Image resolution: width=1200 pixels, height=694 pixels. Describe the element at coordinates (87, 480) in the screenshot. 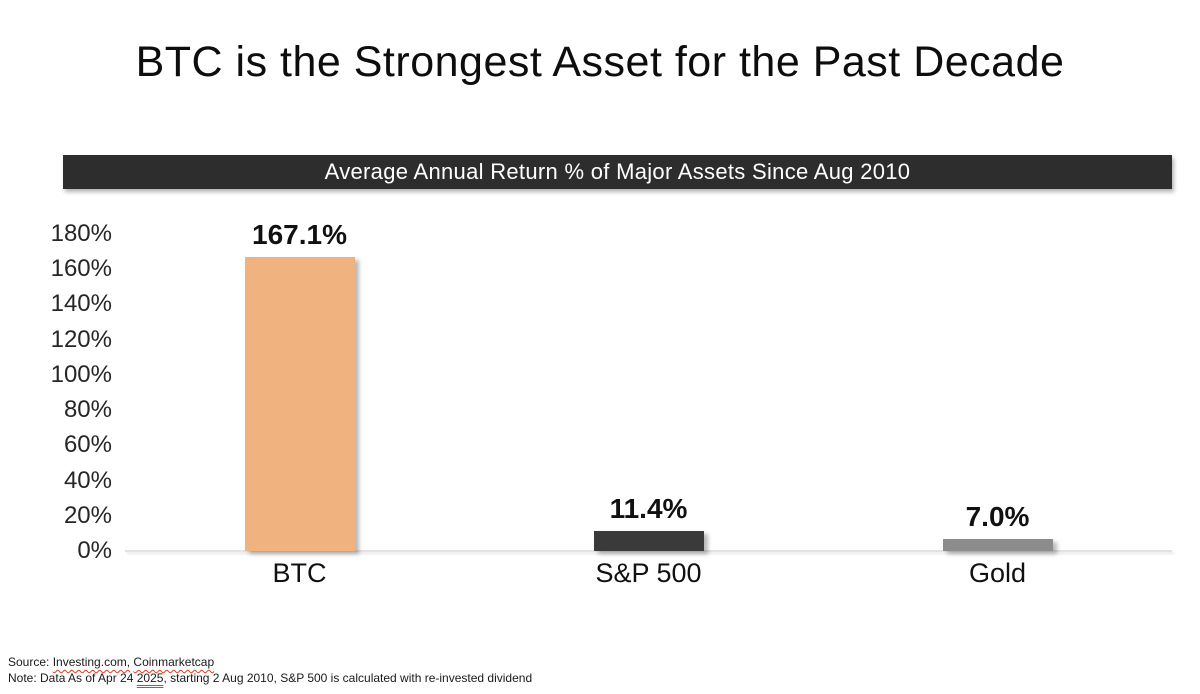

I see `y-axis-tick-label: 40%` at that location.